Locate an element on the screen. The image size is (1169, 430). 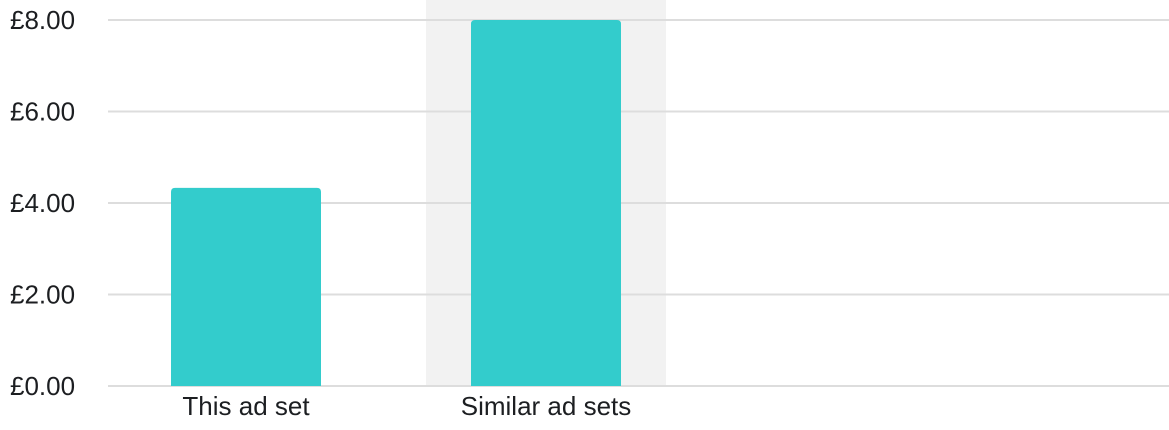
x-category-label: Similar ad sets is located at coordinates (546, 406).